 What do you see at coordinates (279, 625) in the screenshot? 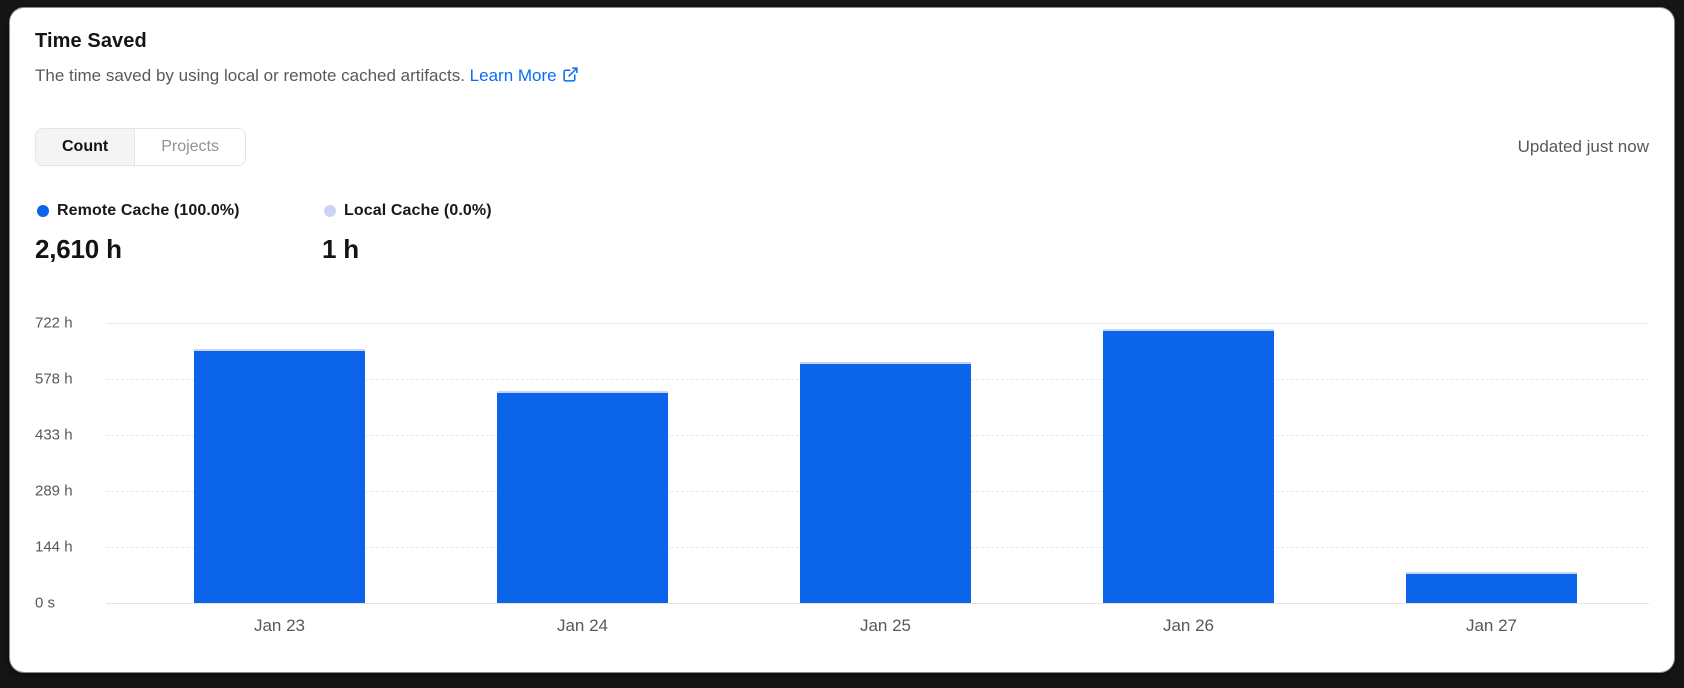
I see `x-axis-label: Jan 23` at bounding box center [279, 625].